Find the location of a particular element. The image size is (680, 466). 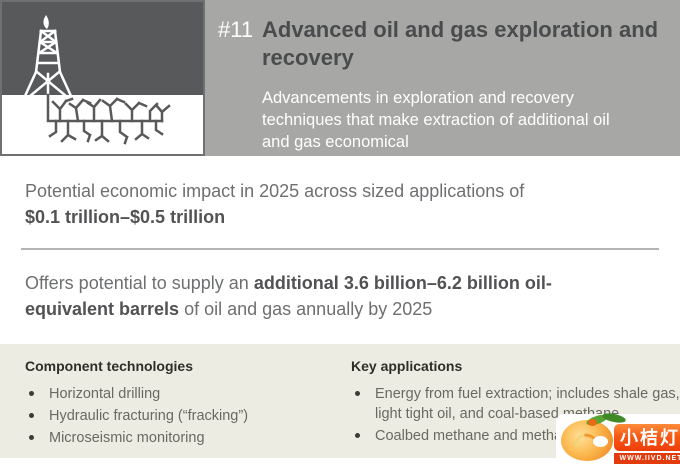

watermark-url-strip: WWW.IIVD.NET is located at coordinates (647, 458).